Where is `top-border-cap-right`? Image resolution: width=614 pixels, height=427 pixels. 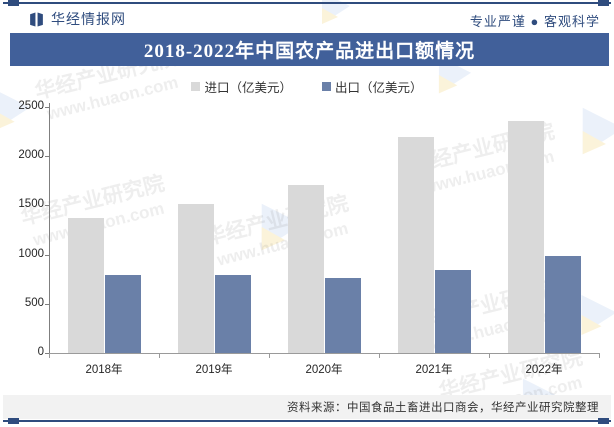
top-border-cap-right is located at coordinates (603, 3).